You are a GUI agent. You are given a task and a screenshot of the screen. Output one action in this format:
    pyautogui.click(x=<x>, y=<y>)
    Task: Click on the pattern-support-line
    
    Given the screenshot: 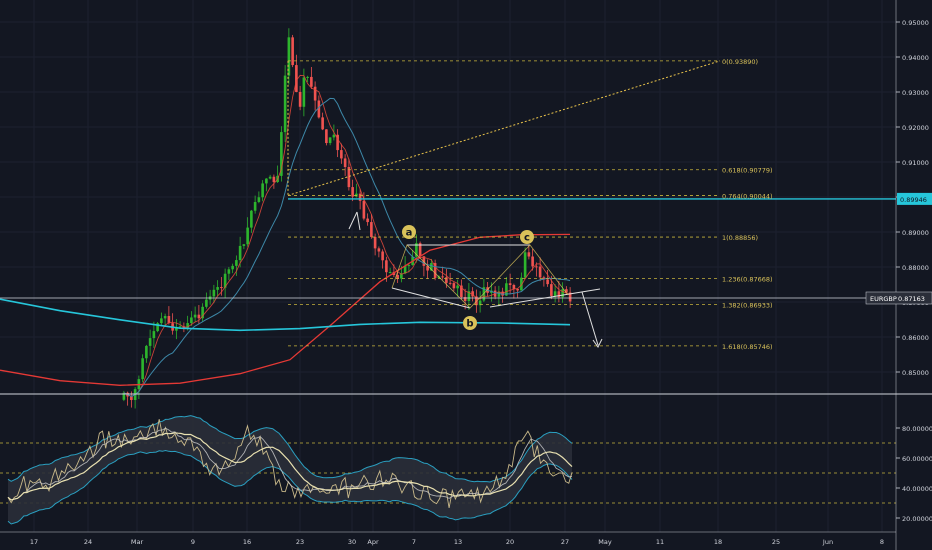 What is the action you would take?
    pyautogui.click(x=545, y=298)
    